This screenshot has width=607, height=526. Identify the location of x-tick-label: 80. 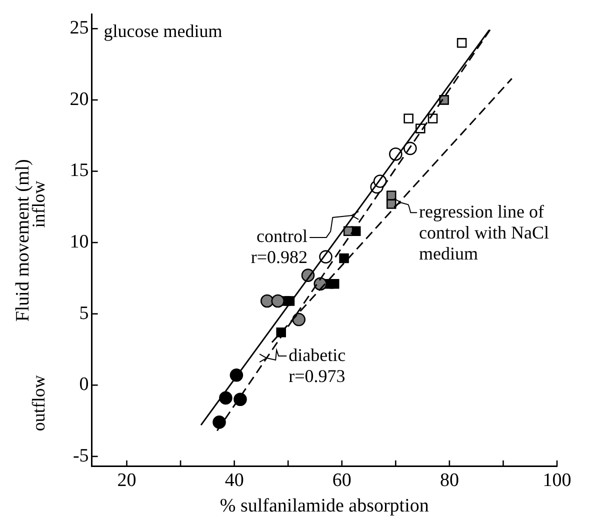
(449, 480).